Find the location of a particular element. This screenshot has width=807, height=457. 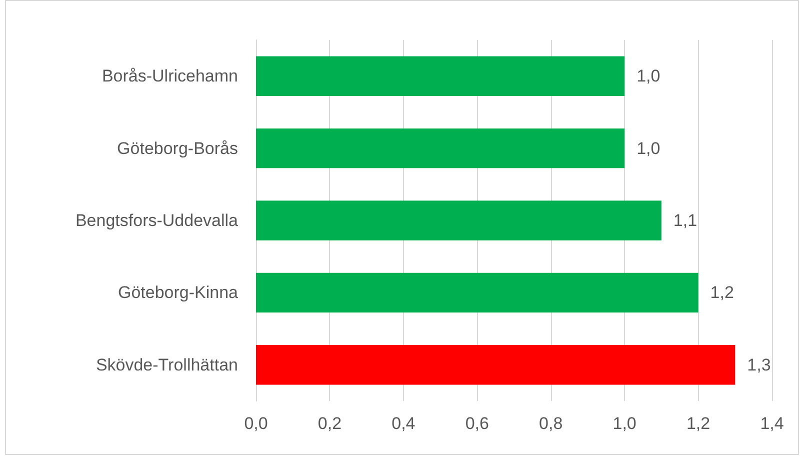

data-label: 1,1 is located at coordinates (685, 220).